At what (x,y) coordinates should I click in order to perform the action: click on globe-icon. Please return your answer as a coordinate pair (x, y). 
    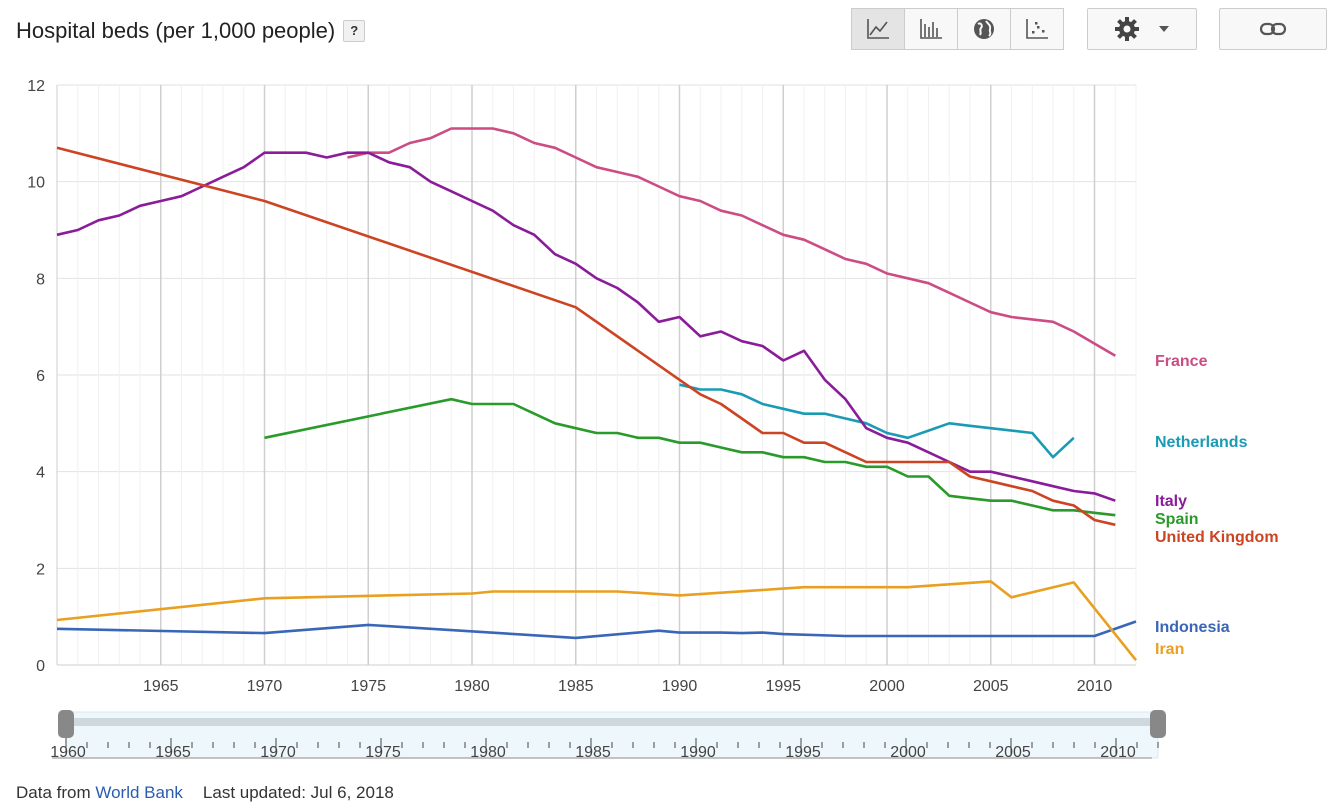
    Looking at the image, I should click on (984, 29).